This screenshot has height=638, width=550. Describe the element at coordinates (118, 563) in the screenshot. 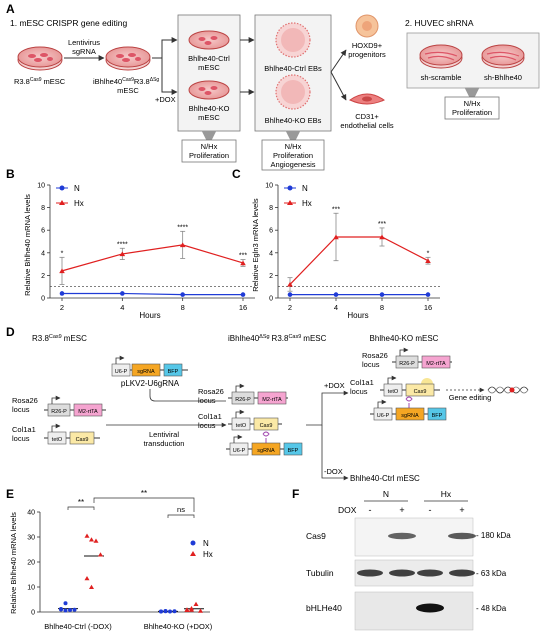

I see `chart-e: 0 10 20 30 40` at that location.